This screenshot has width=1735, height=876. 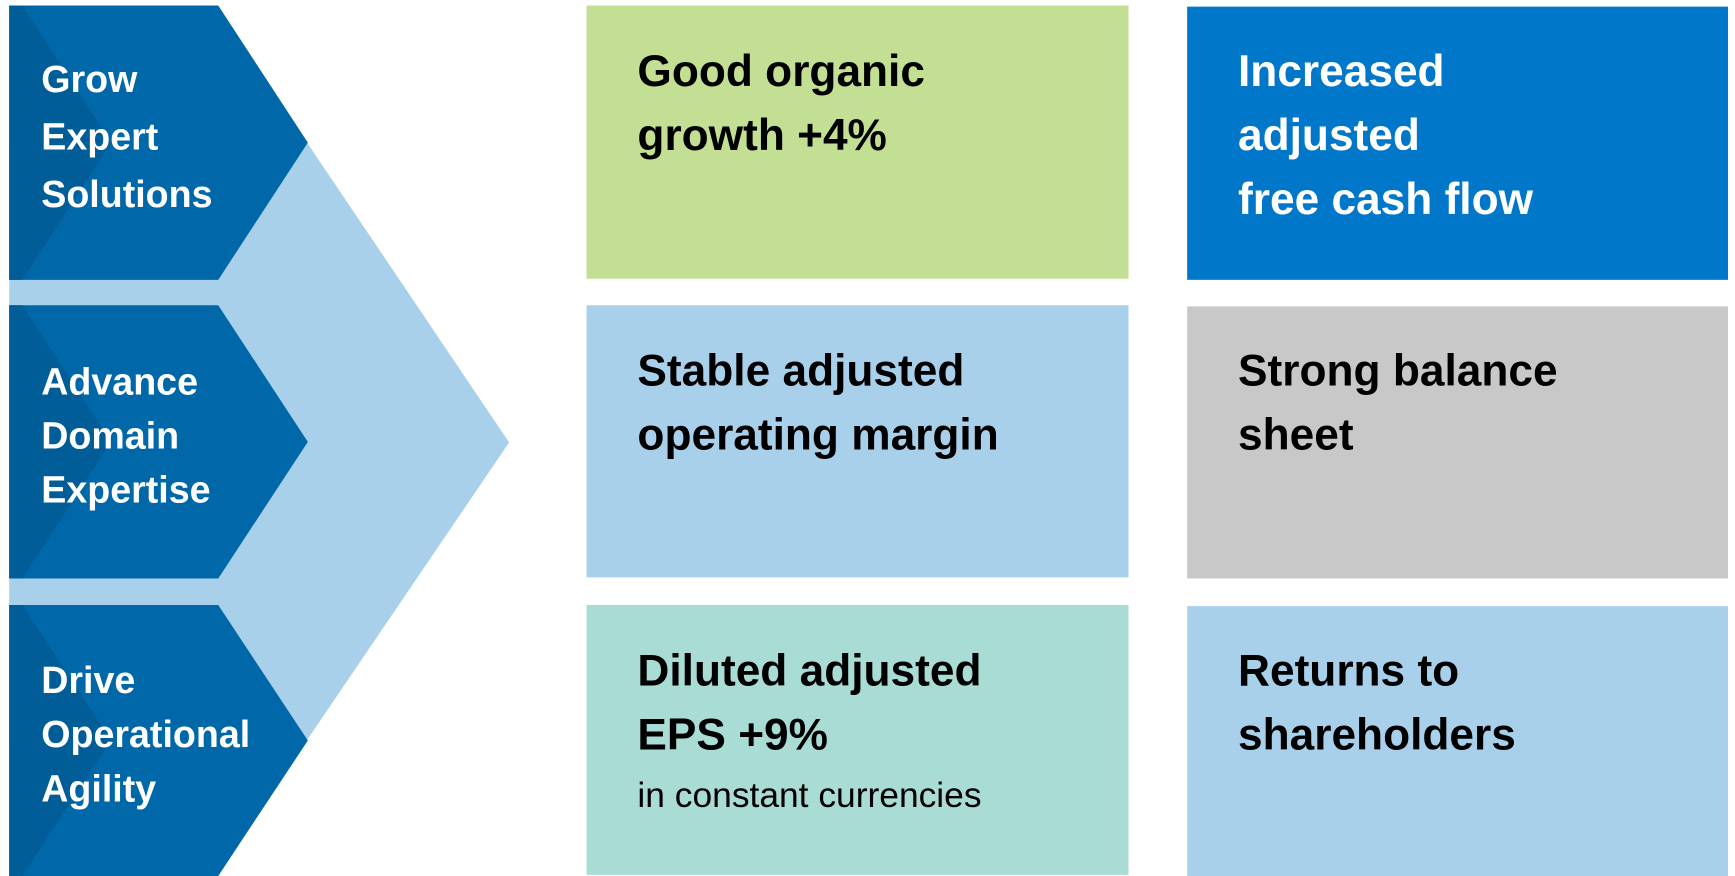 What do you see at coordinates (89, 79) in the screenshot?
I see `pillar-label: Grow` at bounding box center [89, 79].